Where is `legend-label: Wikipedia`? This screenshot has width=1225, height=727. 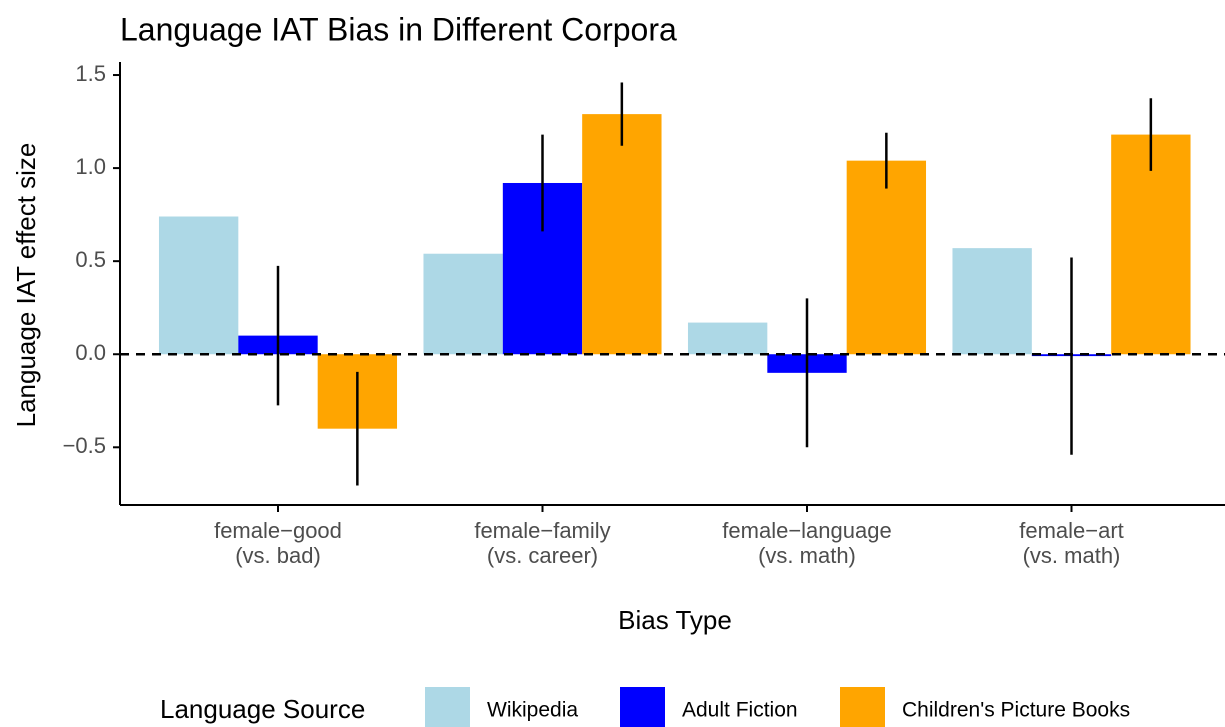
legend-label: Wikipedia is located at coordinates (532, 710).